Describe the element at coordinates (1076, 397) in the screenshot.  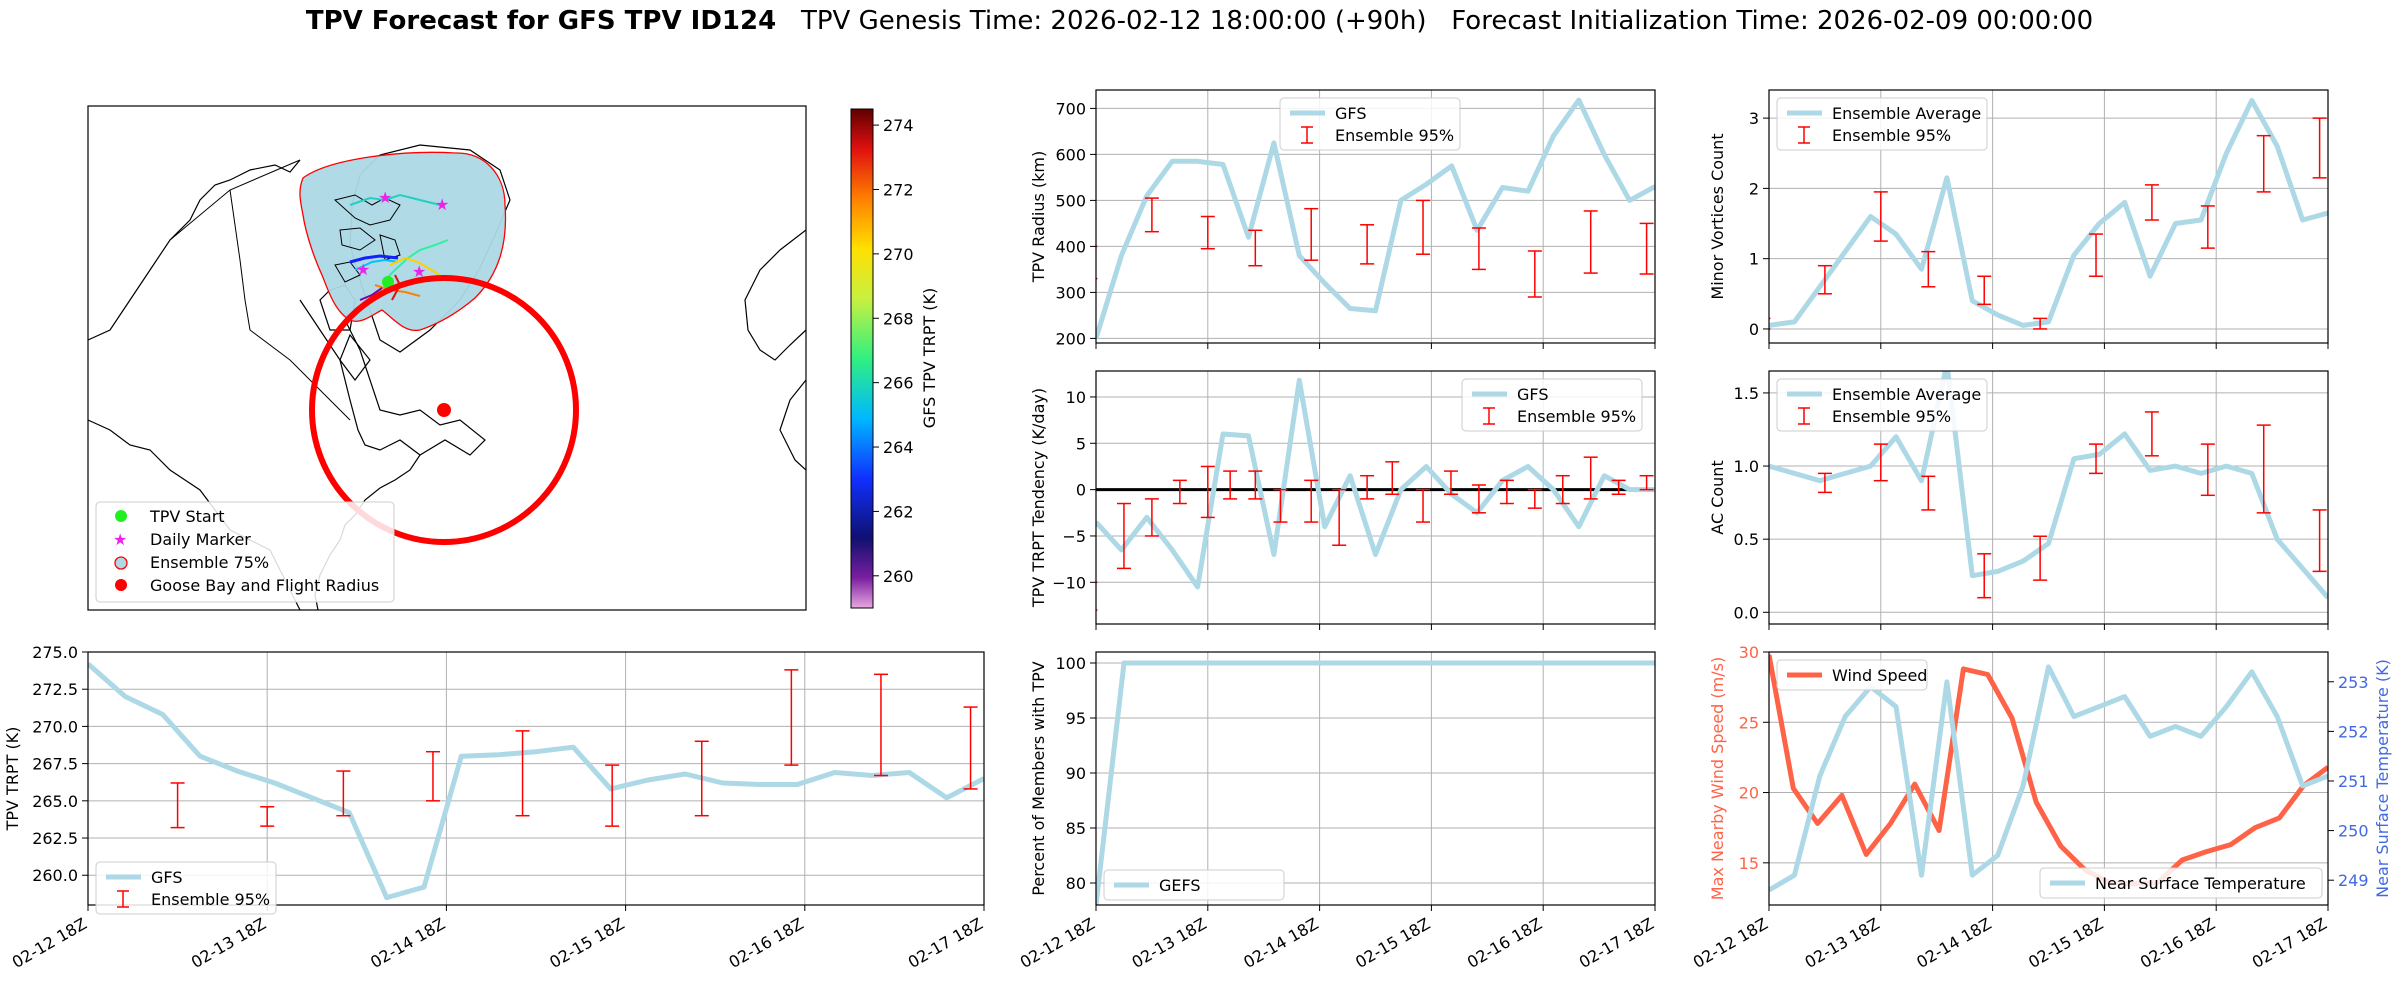
I see `y-tick-label: 10` at that location.